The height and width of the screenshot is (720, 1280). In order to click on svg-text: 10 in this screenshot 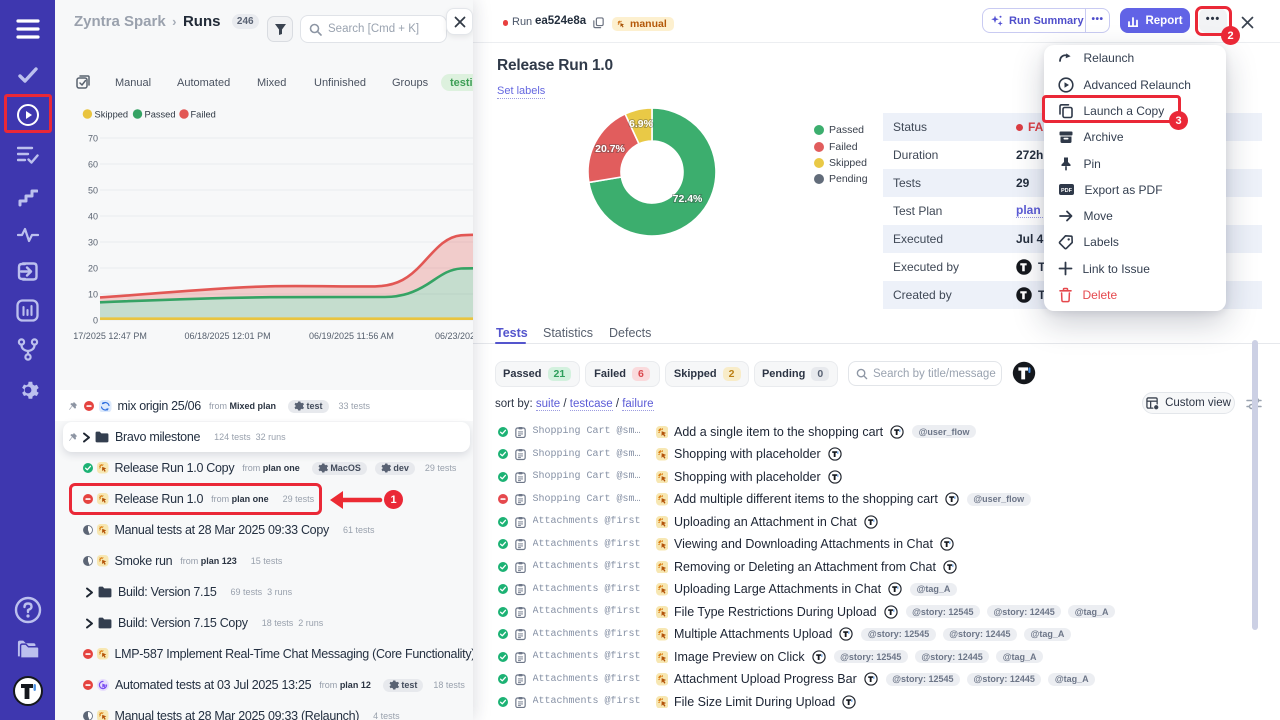, I will do `click(93, 295)`.